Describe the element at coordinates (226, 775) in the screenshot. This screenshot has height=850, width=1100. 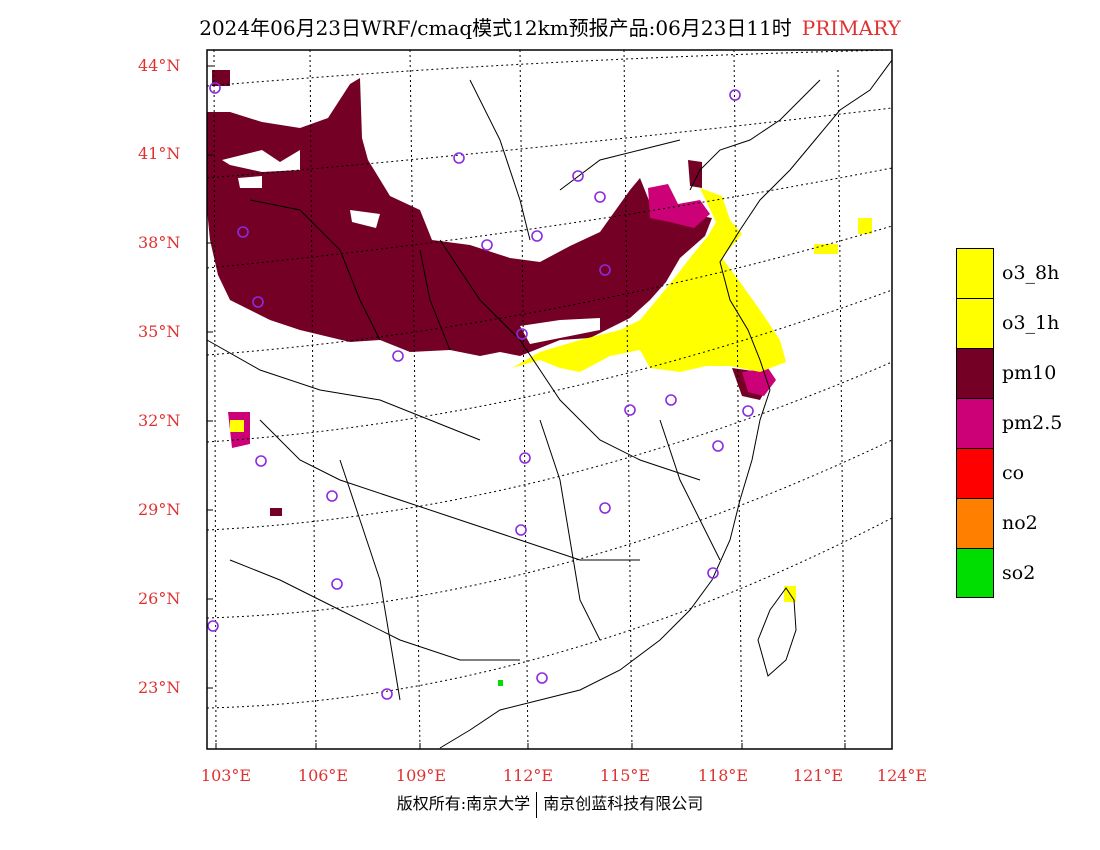
I see `lon-label-103: 103°E` at that location.